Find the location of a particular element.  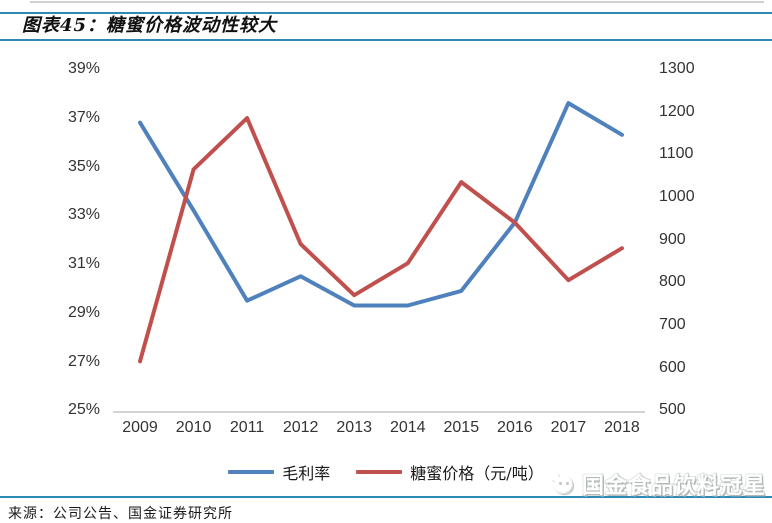

y-axis-left-tick-label: 25% is located at coordinates (83, 410).